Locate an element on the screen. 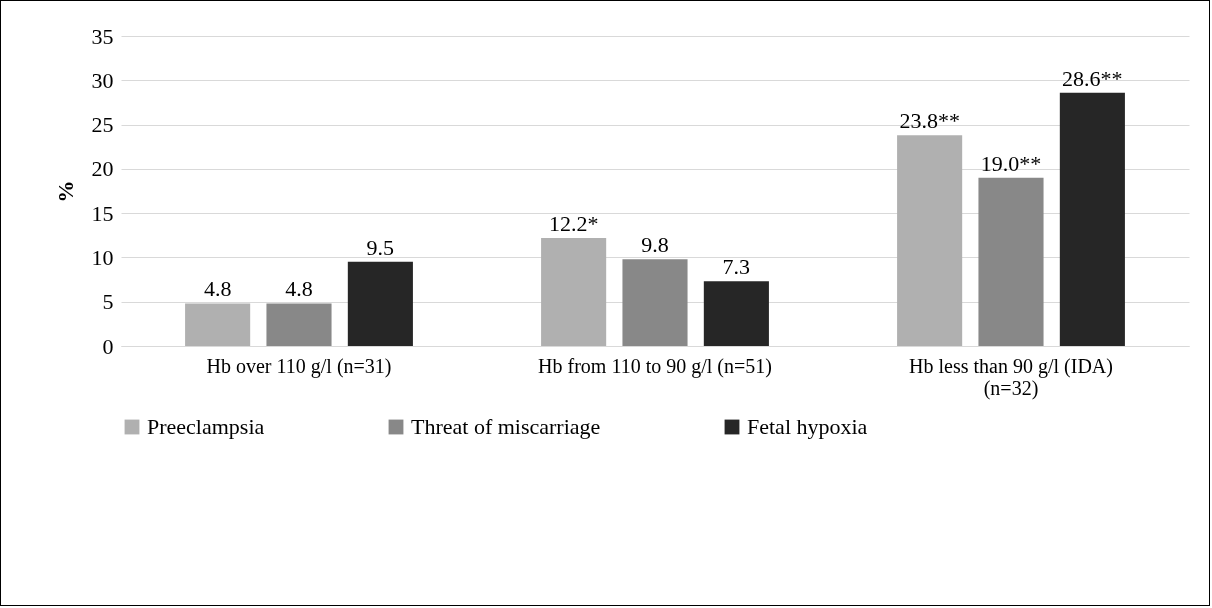  y-tick-label: 35 is located at coordinates (102, 36).